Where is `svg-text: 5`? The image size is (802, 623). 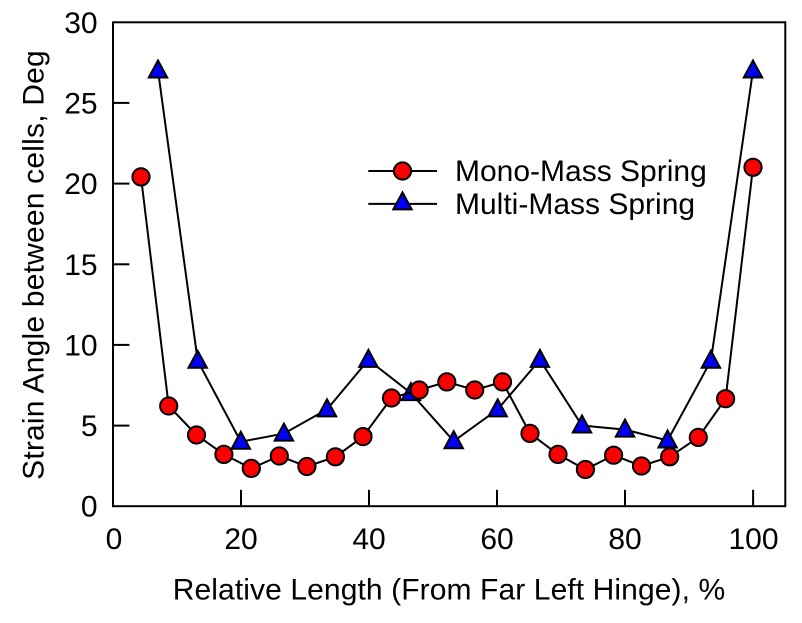 svg-text: 5 is located at coordinates (89, 426).